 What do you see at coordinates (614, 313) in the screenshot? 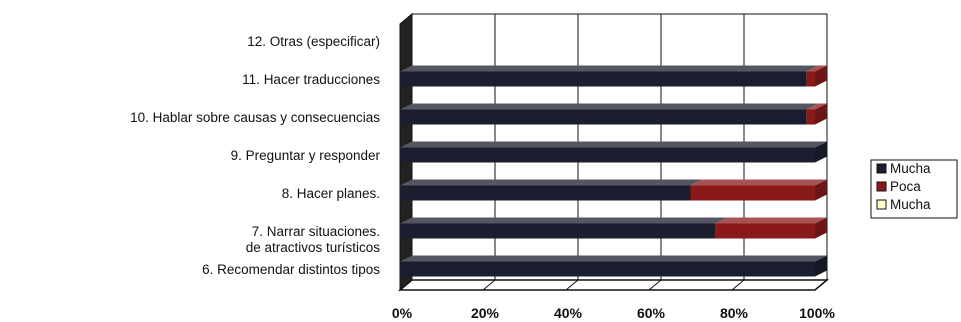
I see `x-tick-labels: 0% 20% 40% 60% 80% 100%` at bounding box center [614, 313].